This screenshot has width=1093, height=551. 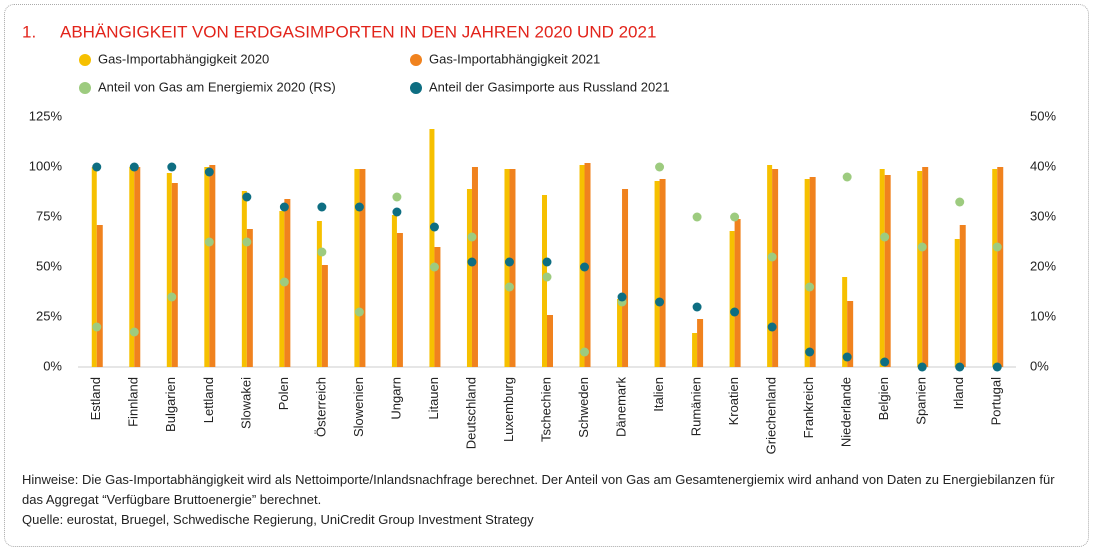 What do you see at coordinates (958, 393) in the screenshot?
I see `x-tick-label: Irland` at bounding box center [958, 393].